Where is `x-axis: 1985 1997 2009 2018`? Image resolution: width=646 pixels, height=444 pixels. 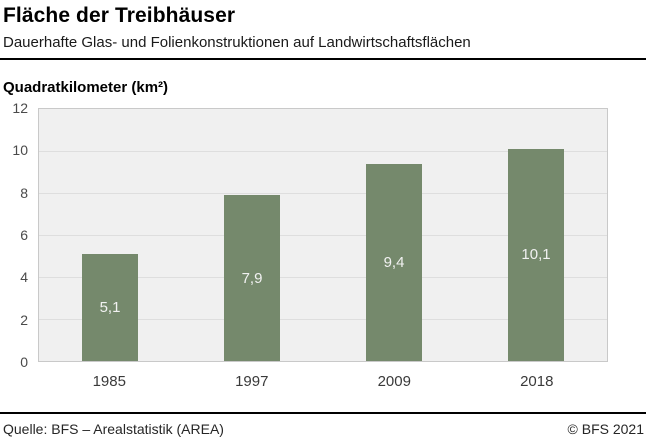 x-axis: 1985 1997 2009 2018 is located at coordinates (304, 381).